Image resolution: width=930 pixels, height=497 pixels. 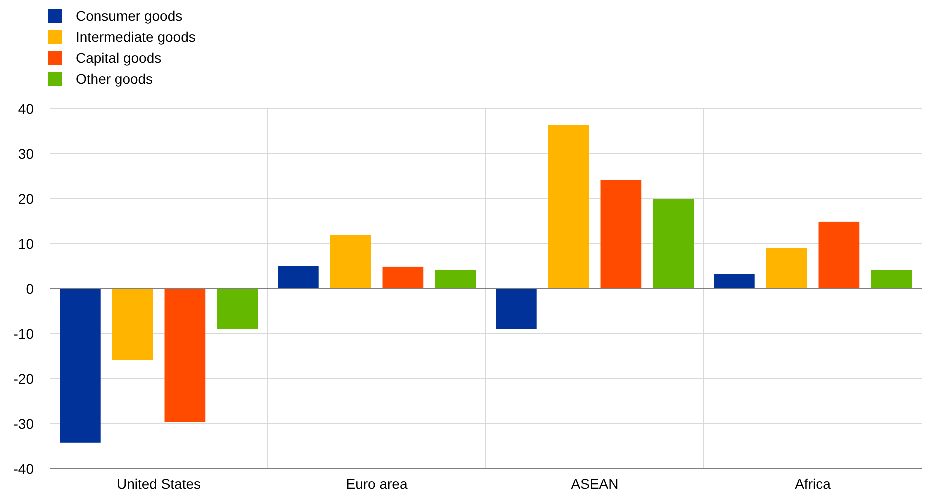 I want to click on y-tick-label: 10, so click(x=26, y=244).